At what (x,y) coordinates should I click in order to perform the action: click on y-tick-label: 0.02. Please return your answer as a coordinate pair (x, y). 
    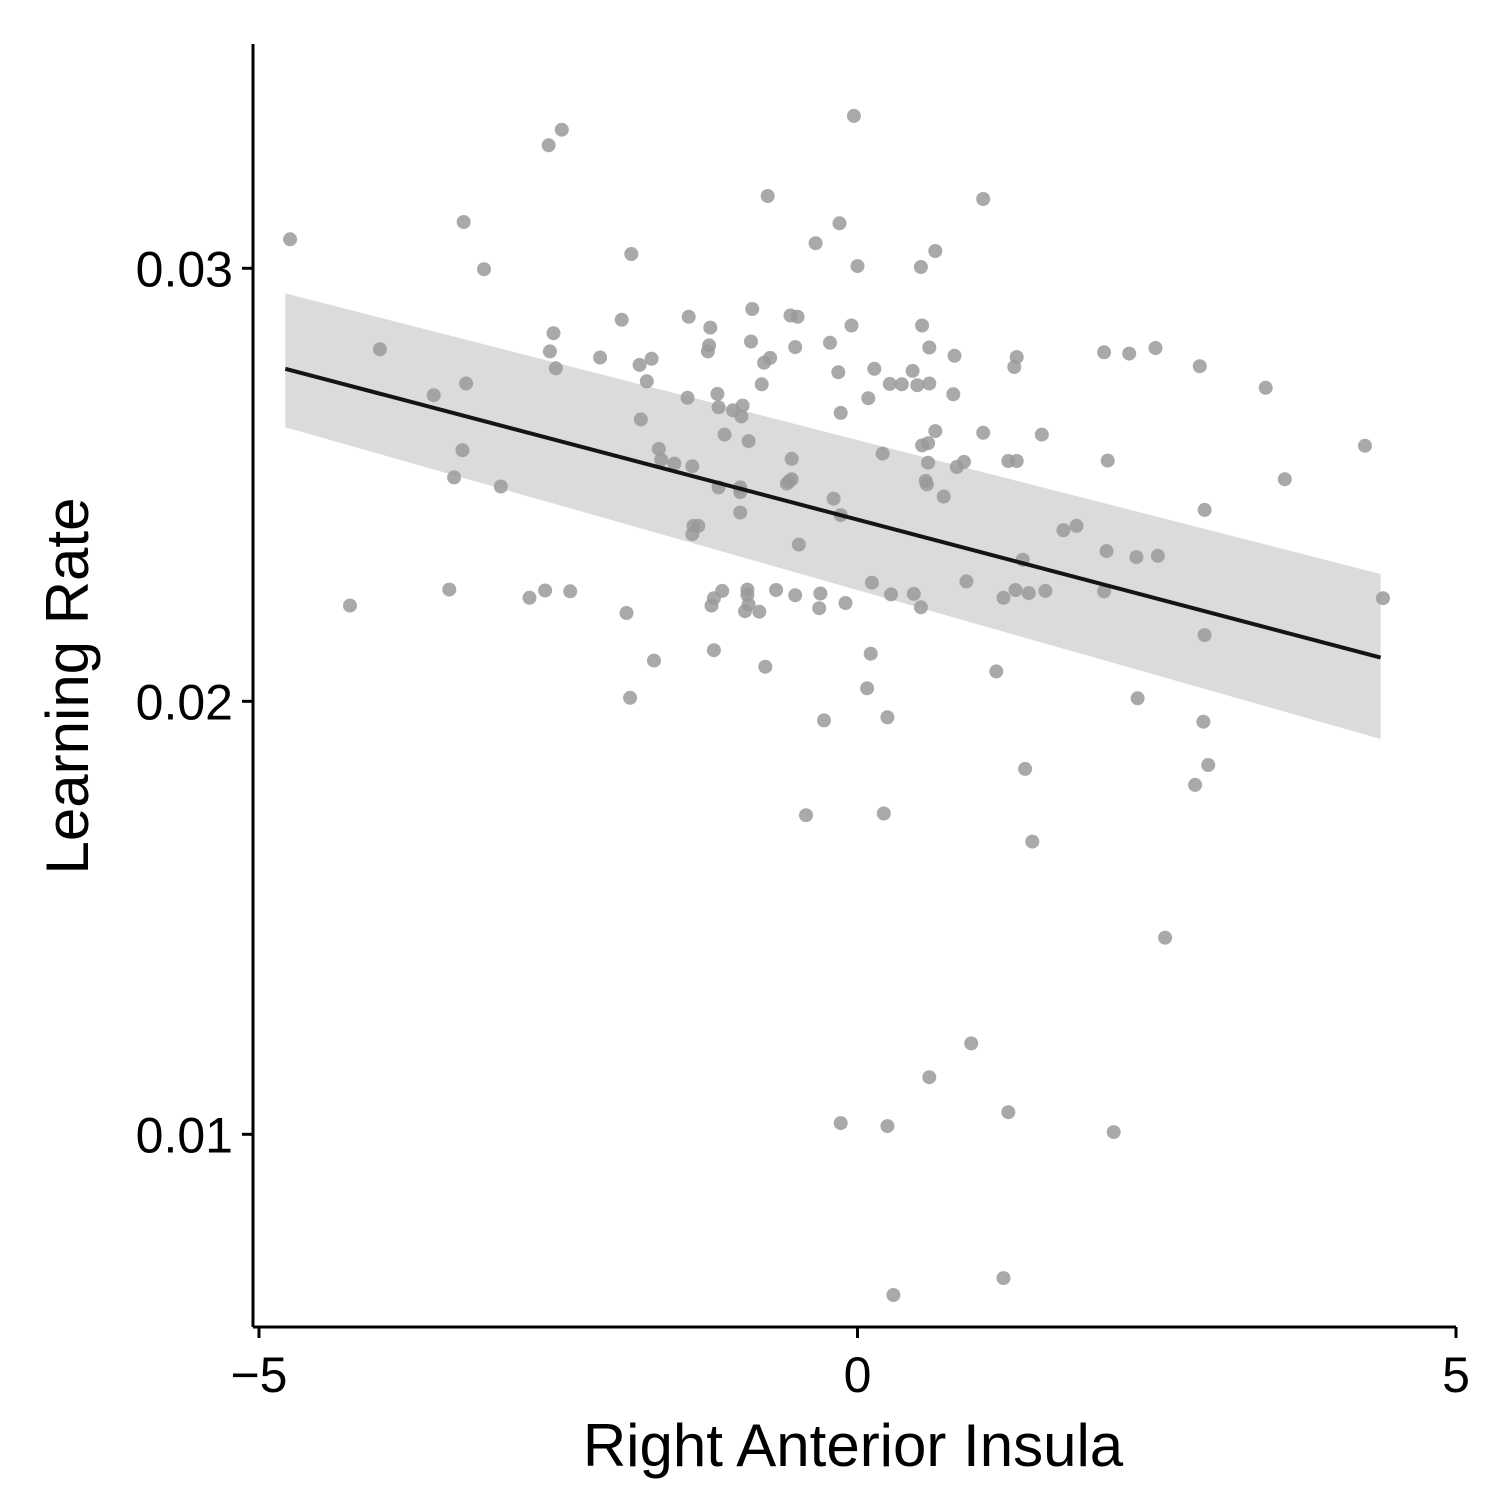
    Looking at the image, I should click on (184, 702).